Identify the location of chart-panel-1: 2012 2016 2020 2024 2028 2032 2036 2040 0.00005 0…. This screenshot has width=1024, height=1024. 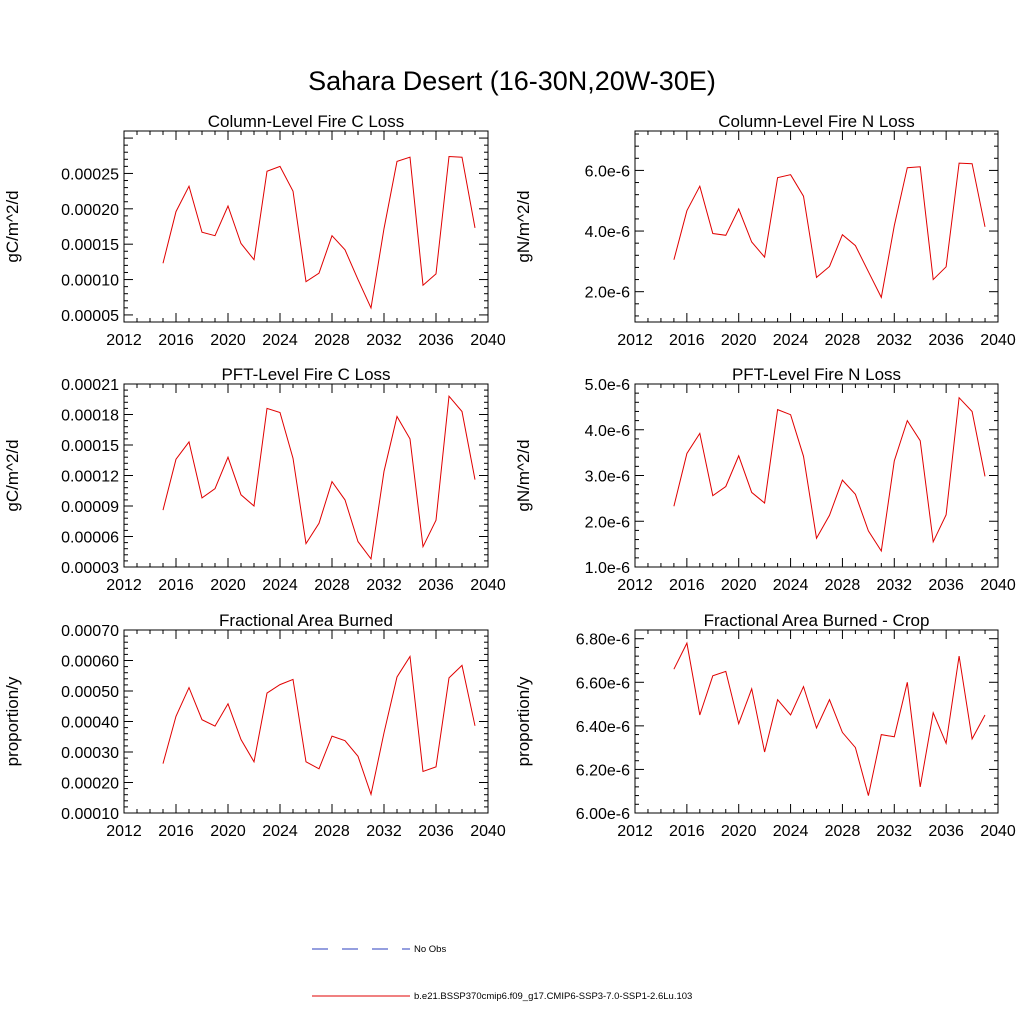
(254, 230).